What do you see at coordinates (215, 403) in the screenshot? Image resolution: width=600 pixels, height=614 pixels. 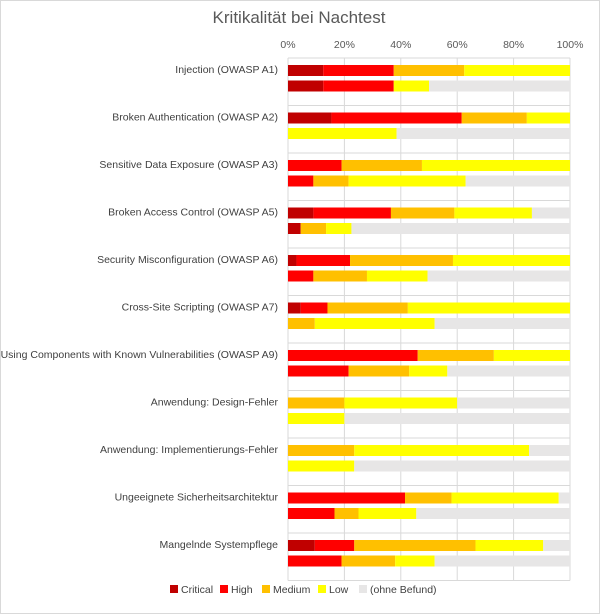 I see `category-label: Anwendung: Design-Fehler` at bounding box center [215, 403].